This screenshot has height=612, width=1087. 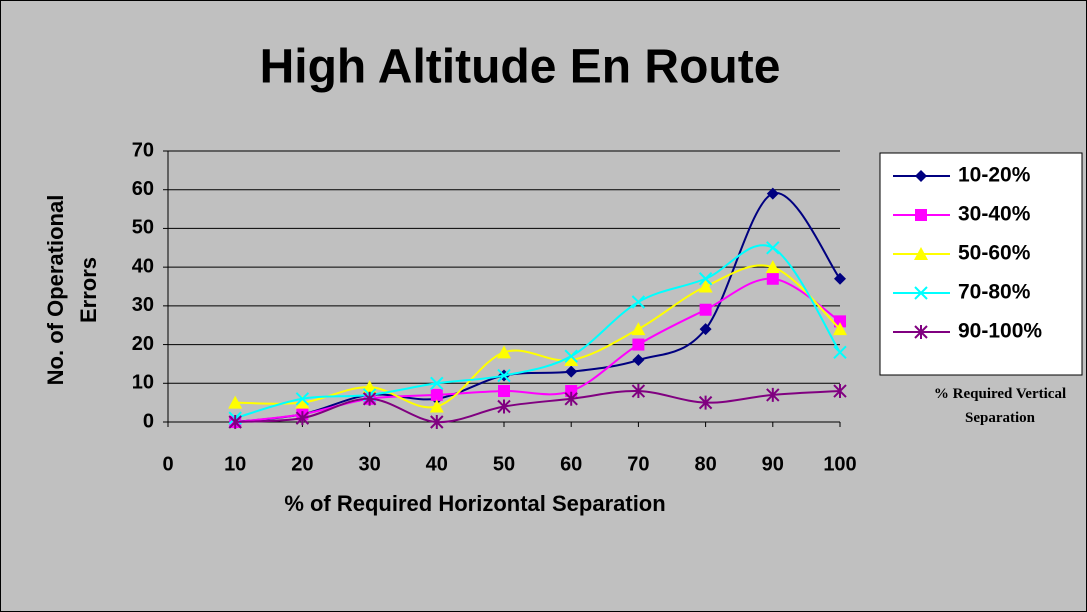 I want to click on y-axis-label: No. of Operational Errors, so click(x=72, y=290).